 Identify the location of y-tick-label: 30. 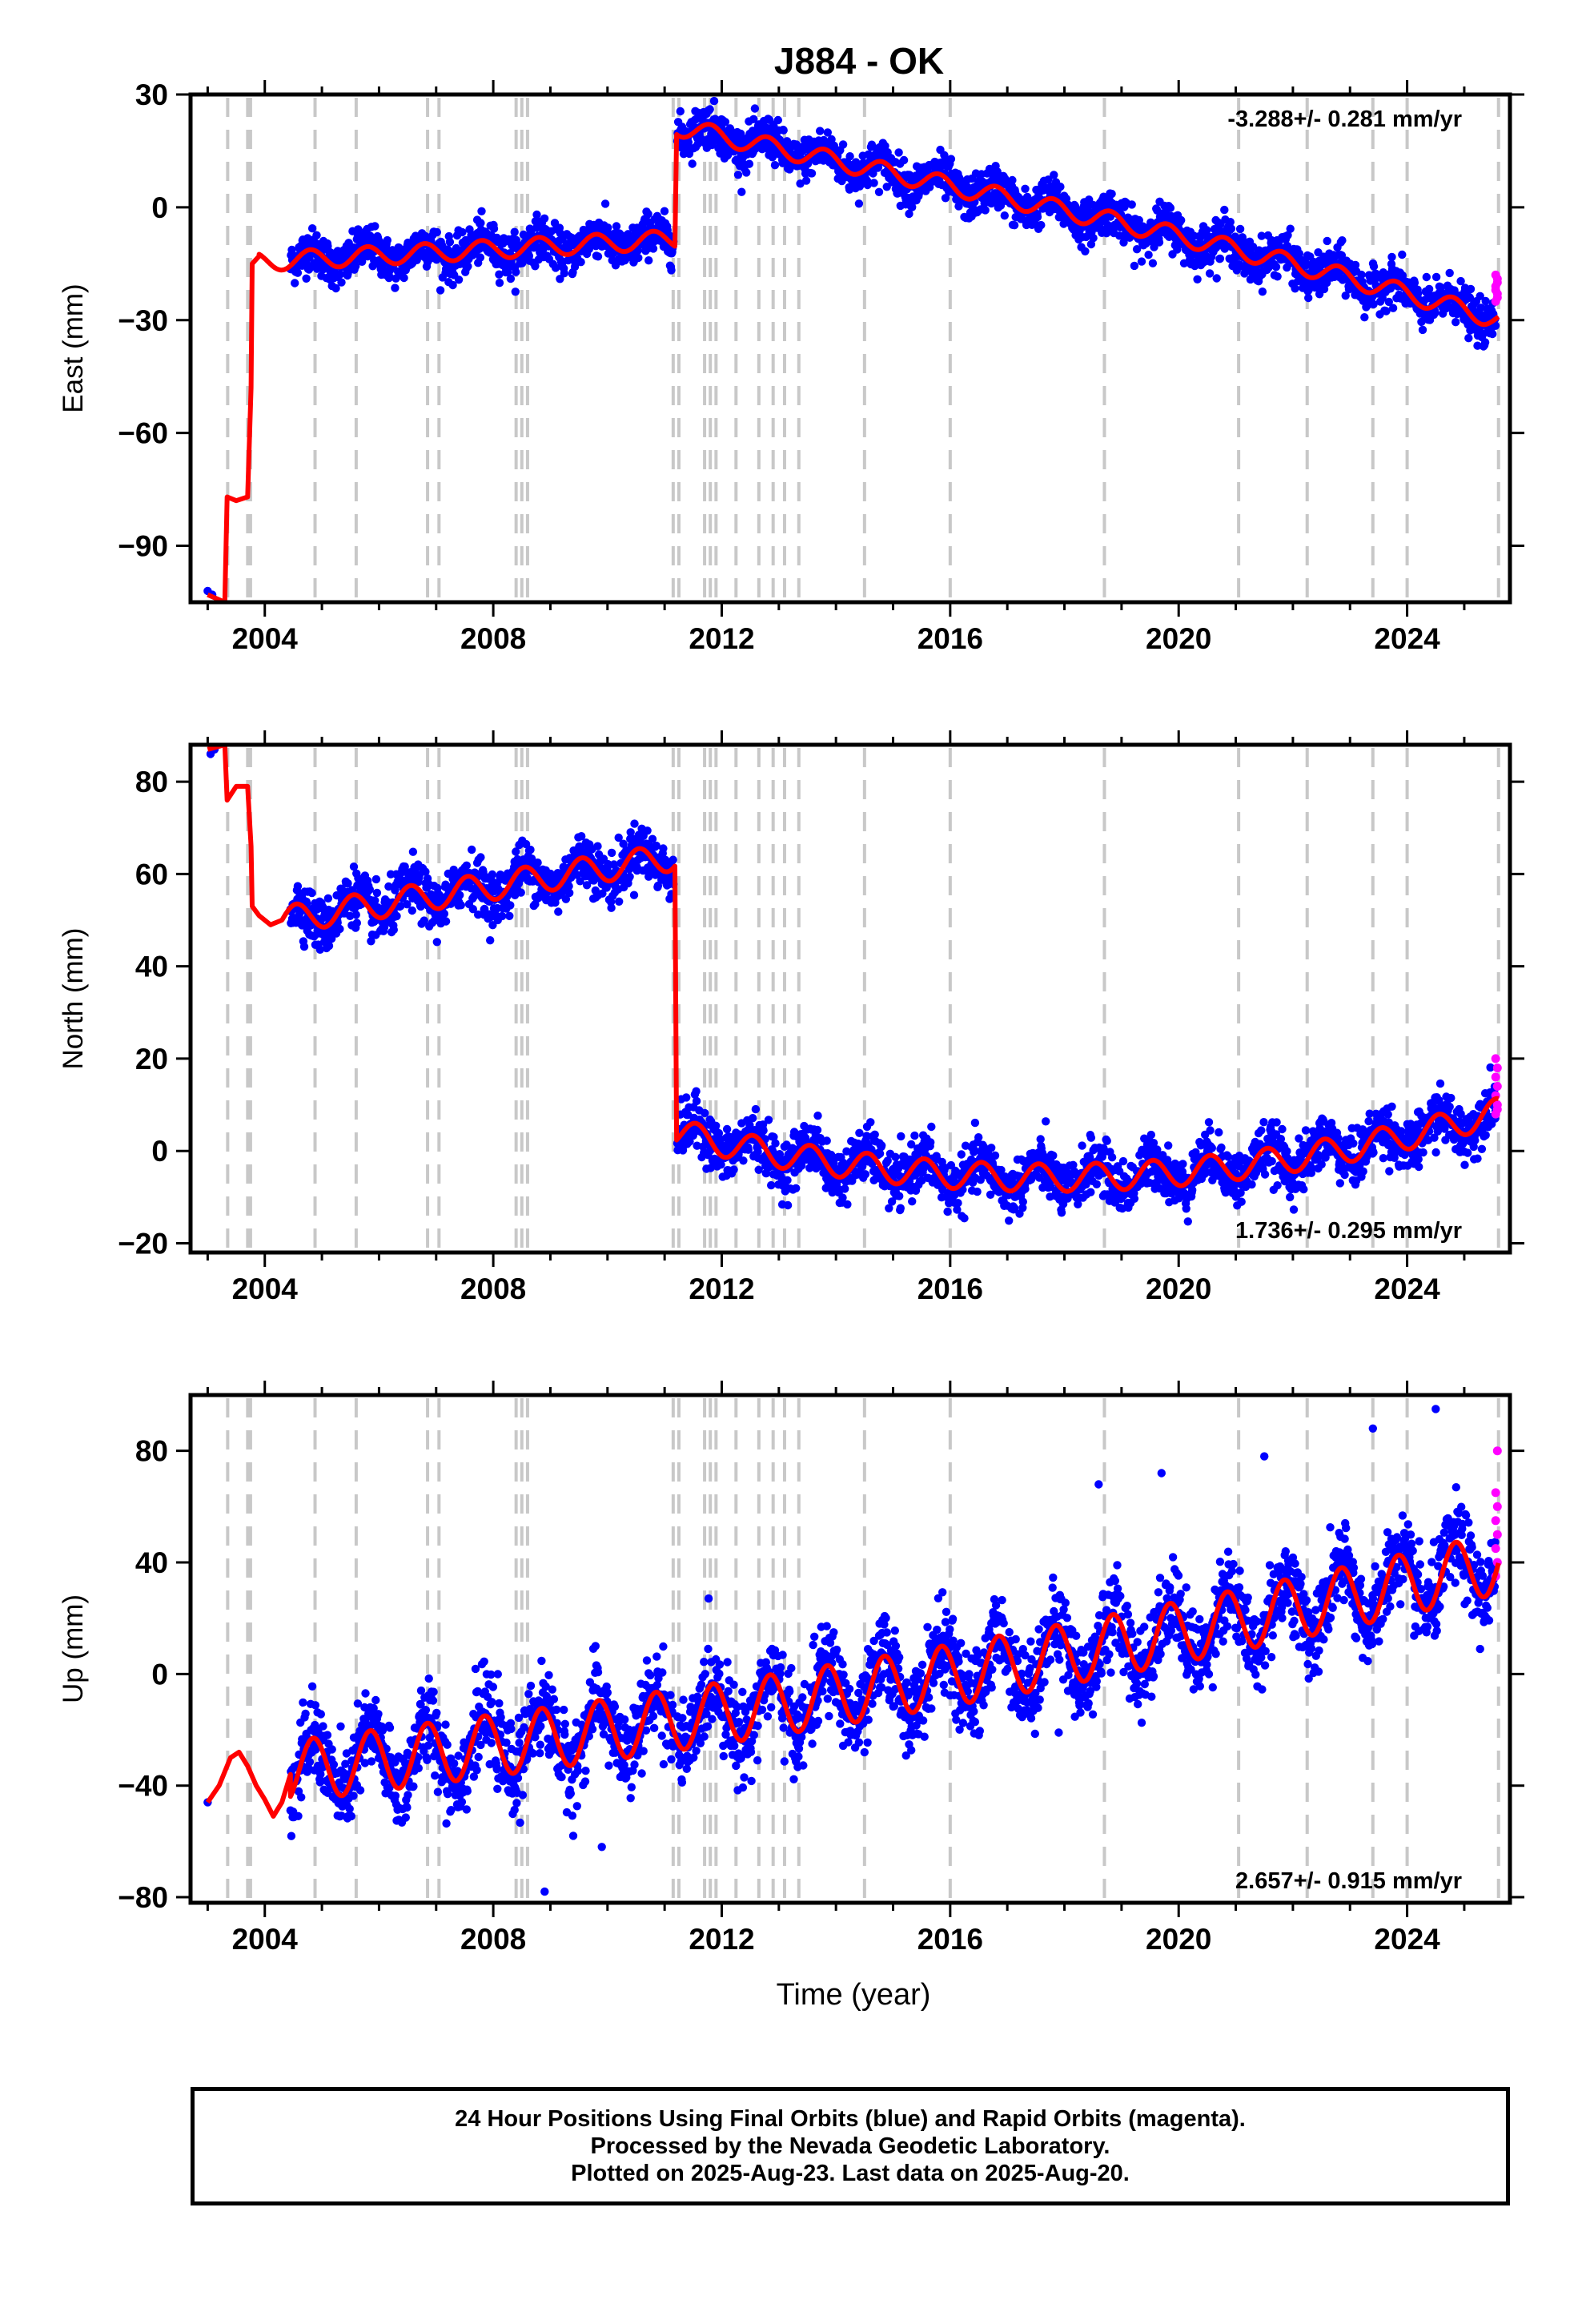
(151, 94).